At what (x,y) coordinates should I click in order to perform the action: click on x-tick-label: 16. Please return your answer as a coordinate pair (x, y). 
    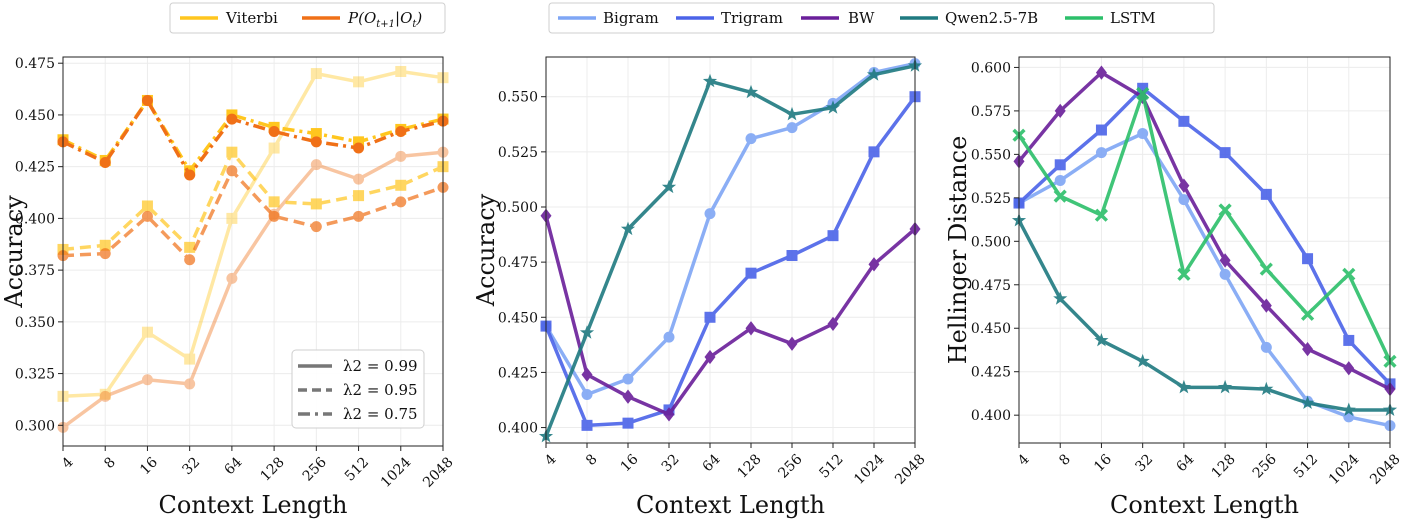
    Looking at the image, I should click on (630, 463).